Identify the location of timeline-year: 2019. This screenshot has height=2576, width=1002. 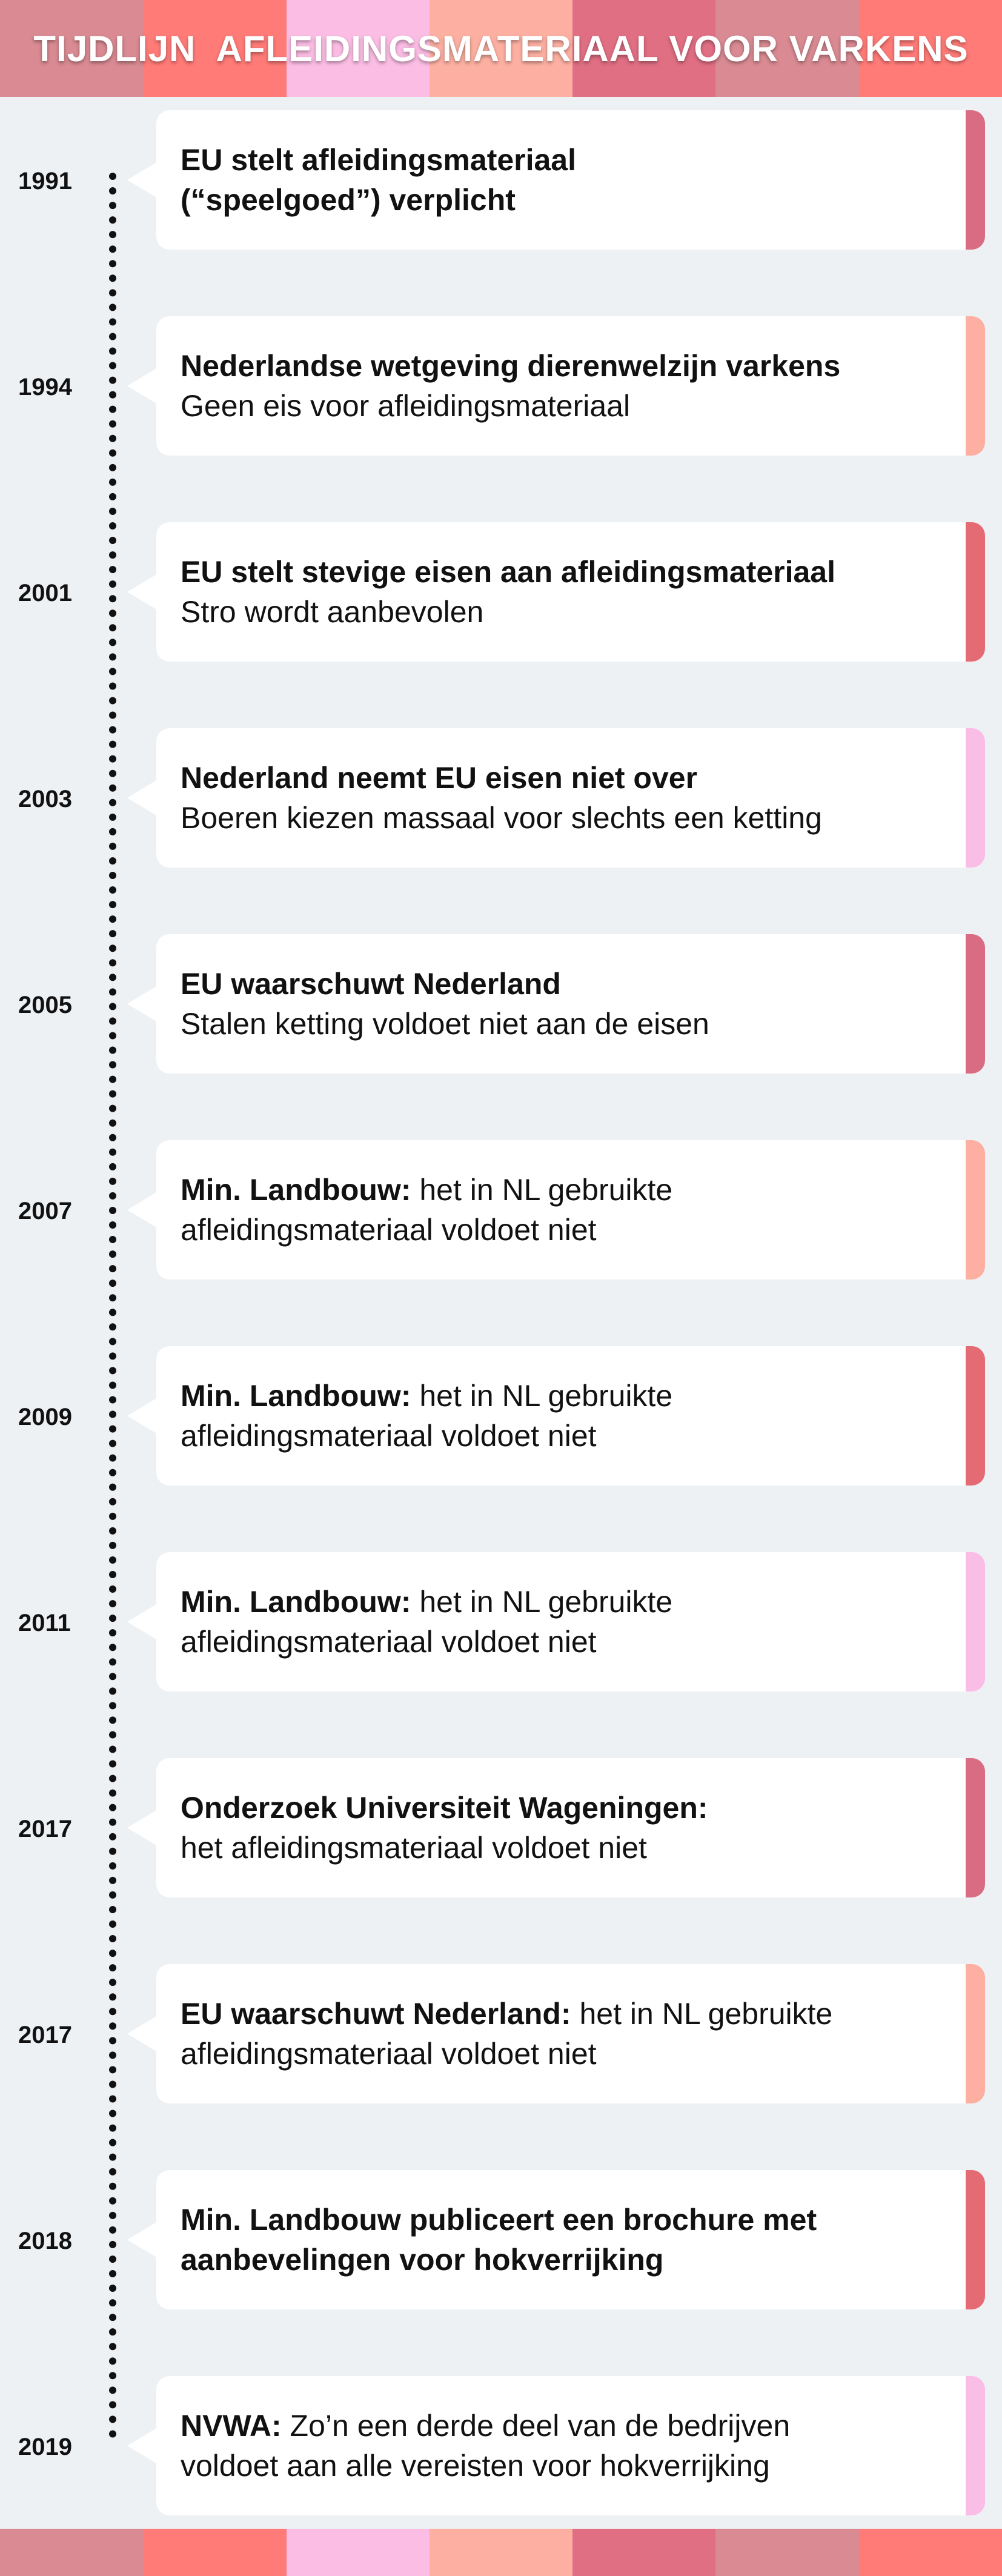
(45, 2447).